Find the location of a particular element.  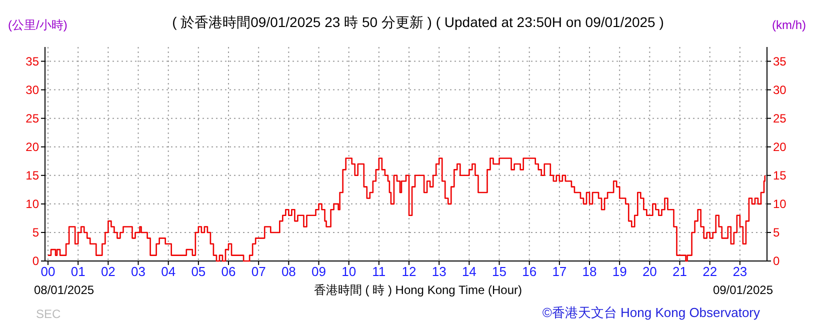

x-tick-label: 05 is located at coordinates (198, 271).